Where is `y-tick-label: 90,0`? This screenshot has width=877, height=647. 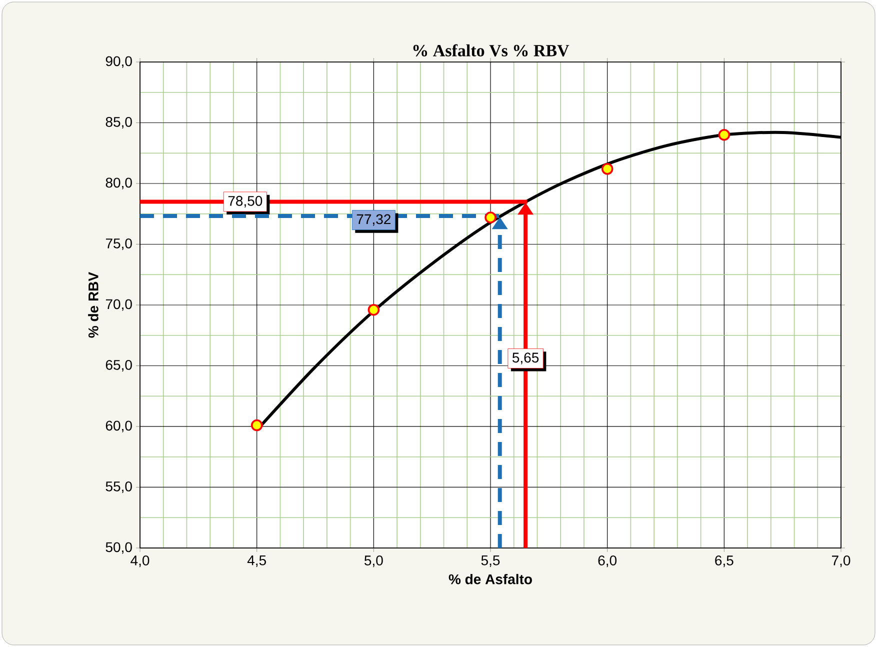 y-tick-label: 90,0 is located at coordinates (119, 62).